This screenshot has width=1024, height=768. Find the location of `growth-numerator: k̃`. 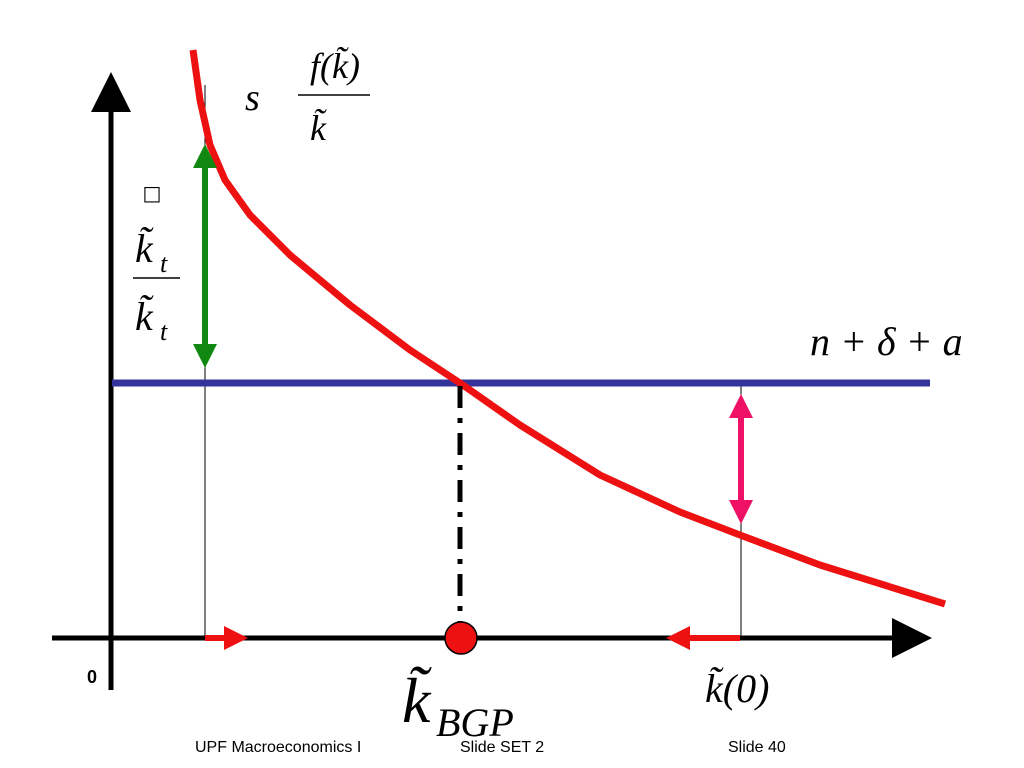

growth-numerator: k̃ is located at coordinates (144, 248).